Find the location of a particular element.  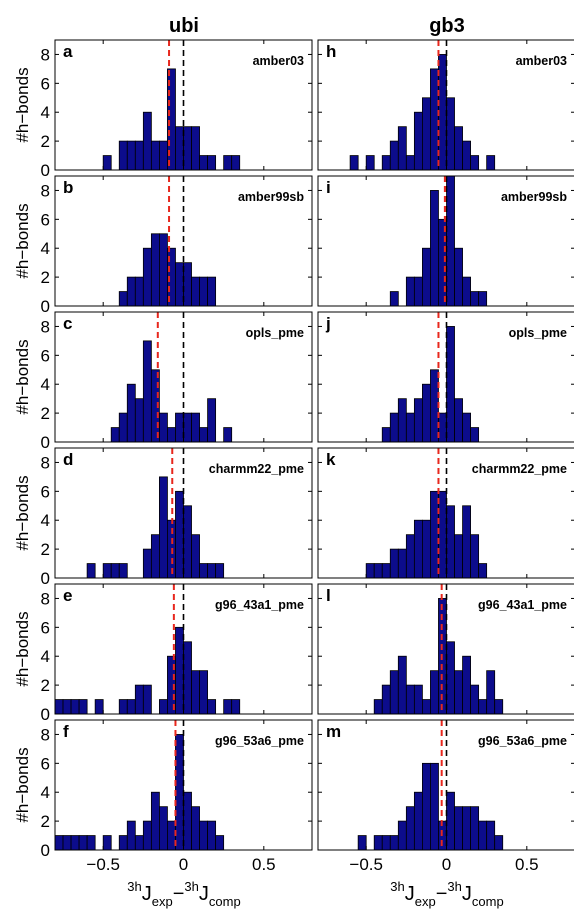

x-label-base-2: J is located at coordinates (204, 894).